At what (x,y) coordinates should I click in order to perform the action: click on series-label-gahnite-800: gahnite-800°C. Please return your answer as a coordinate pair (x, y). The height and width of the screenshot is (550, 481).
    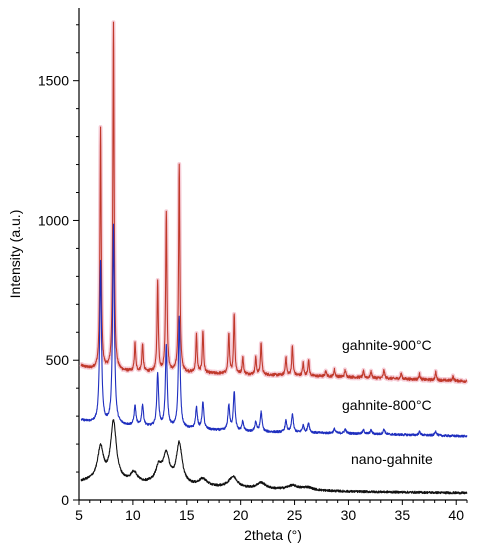
    Looking at the image, I should click on (387, 405).